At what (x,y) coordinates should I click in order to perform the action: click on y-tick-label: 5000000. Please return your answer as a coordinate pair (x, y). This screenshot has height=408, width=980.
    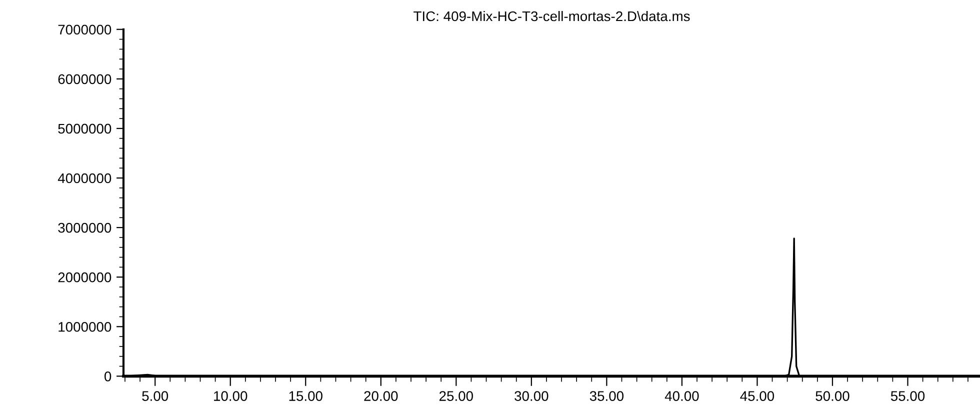
    Looking at the image, I should click on (85, 129).